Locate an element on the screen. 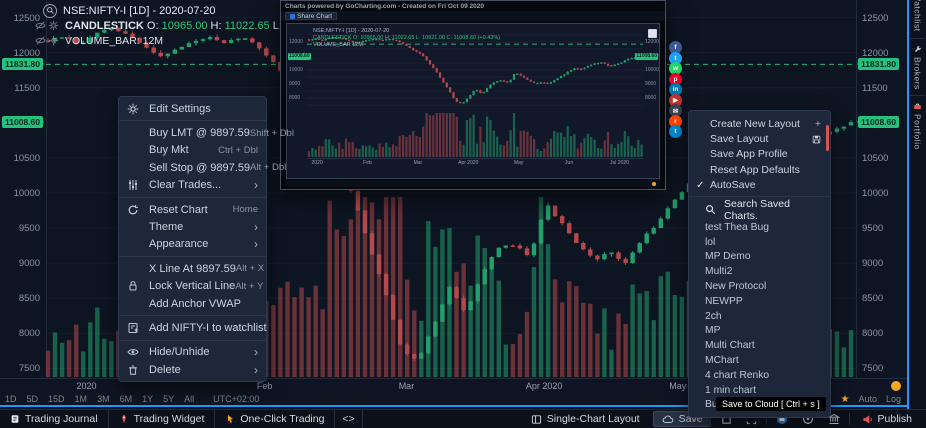 Image resolution: width=926 pixels, height=428 pixels. sliders-icon is located at coordinates (138, 185).